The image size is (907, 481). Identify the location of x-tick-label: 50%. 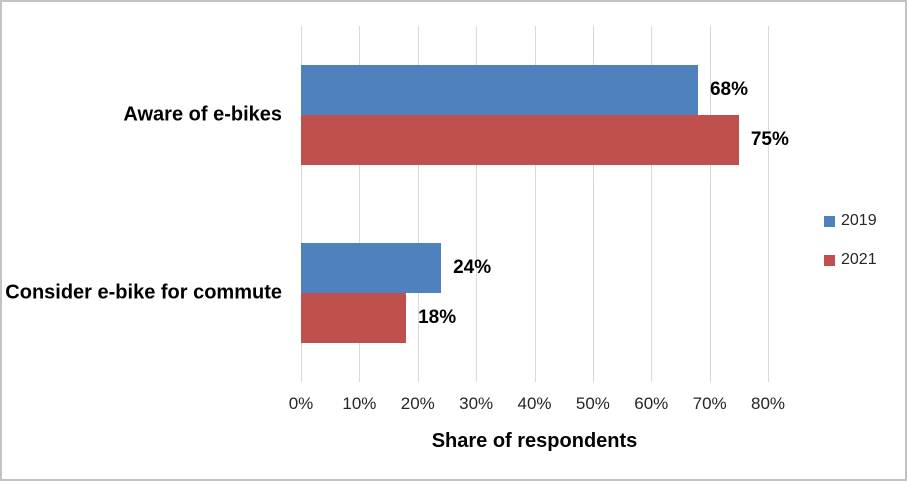
(592, 403).